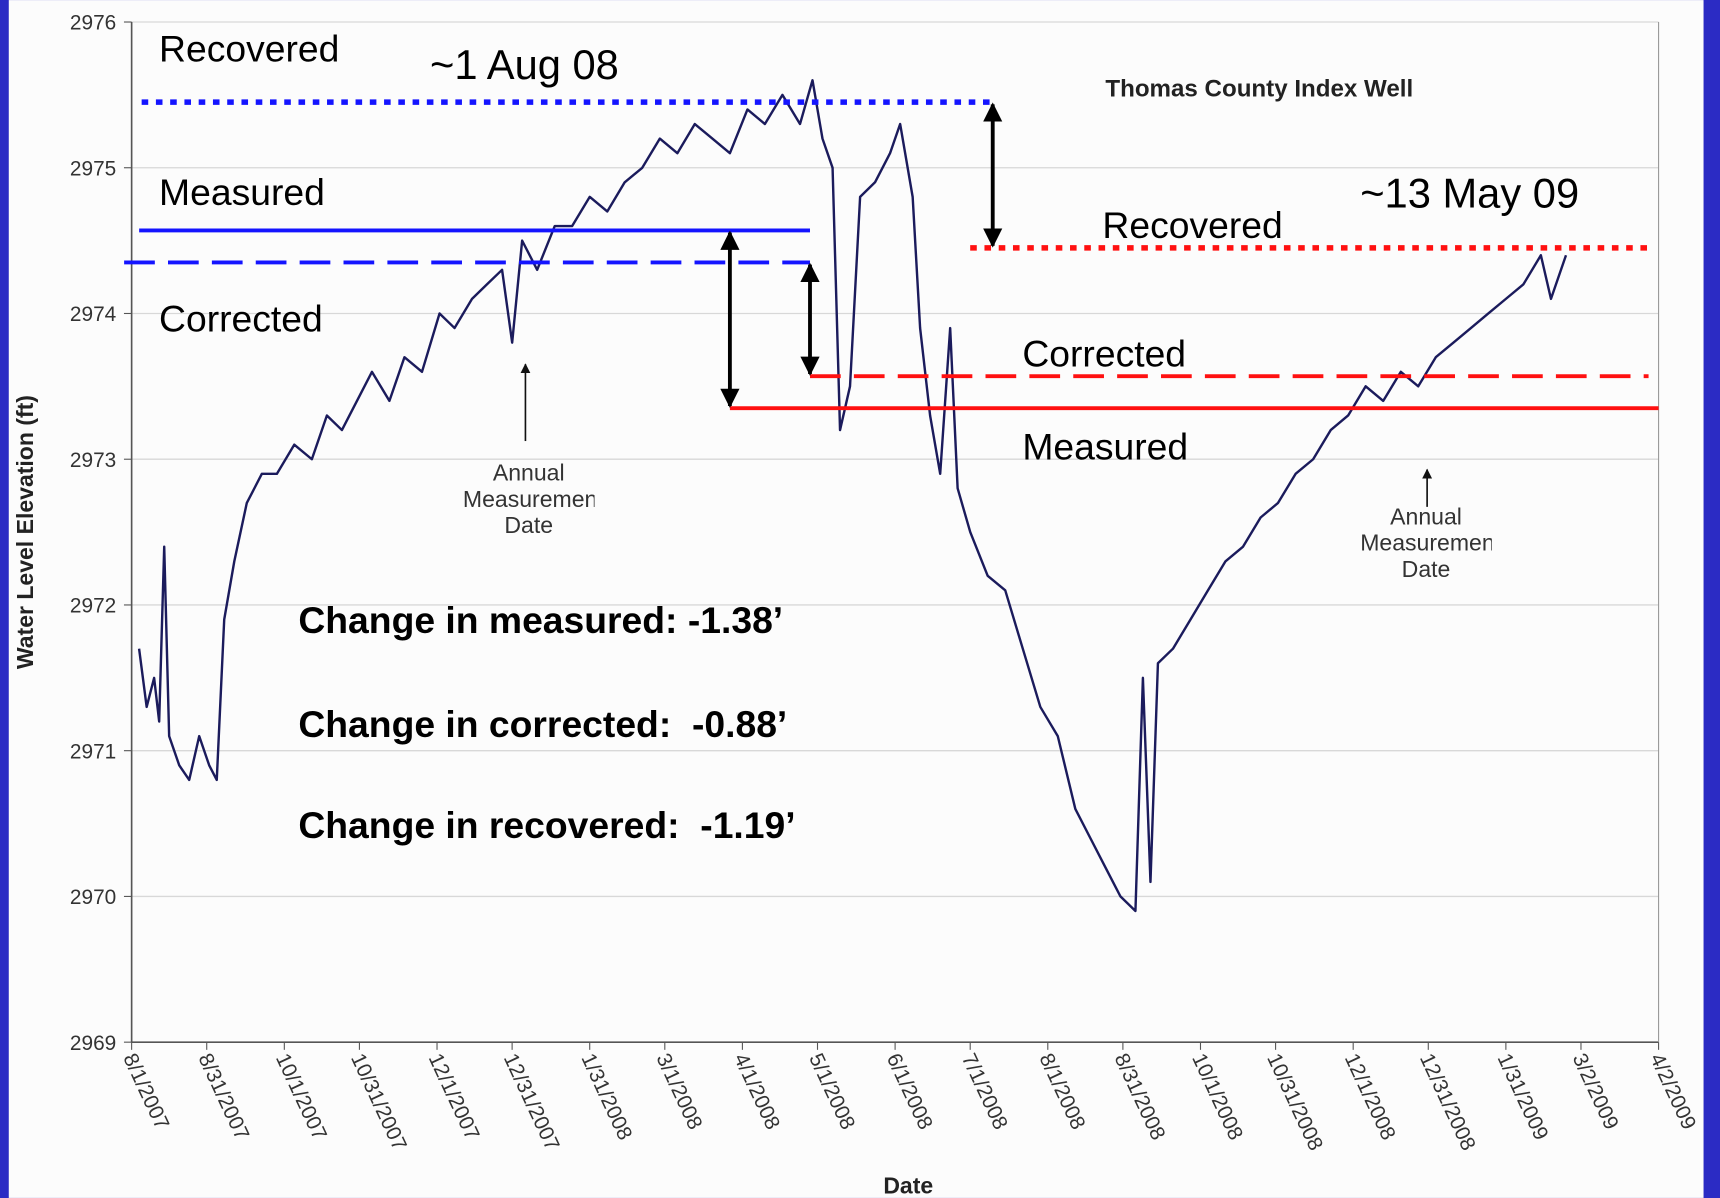  I want to click on y-tick-label: 2971, so click(93, 751).